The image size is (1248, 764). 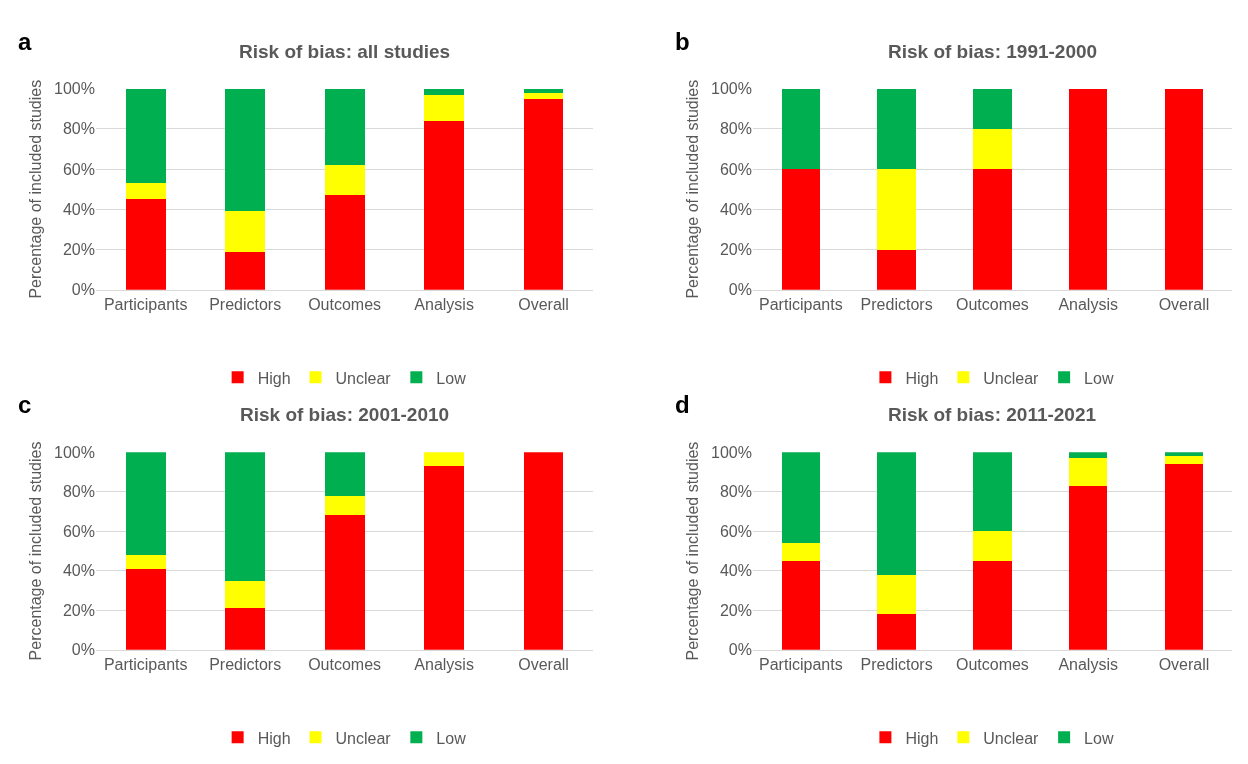 What do you see at coordinates (682, 404) in the screenshot?
I see `text: d` at bounding box center [682, 404].